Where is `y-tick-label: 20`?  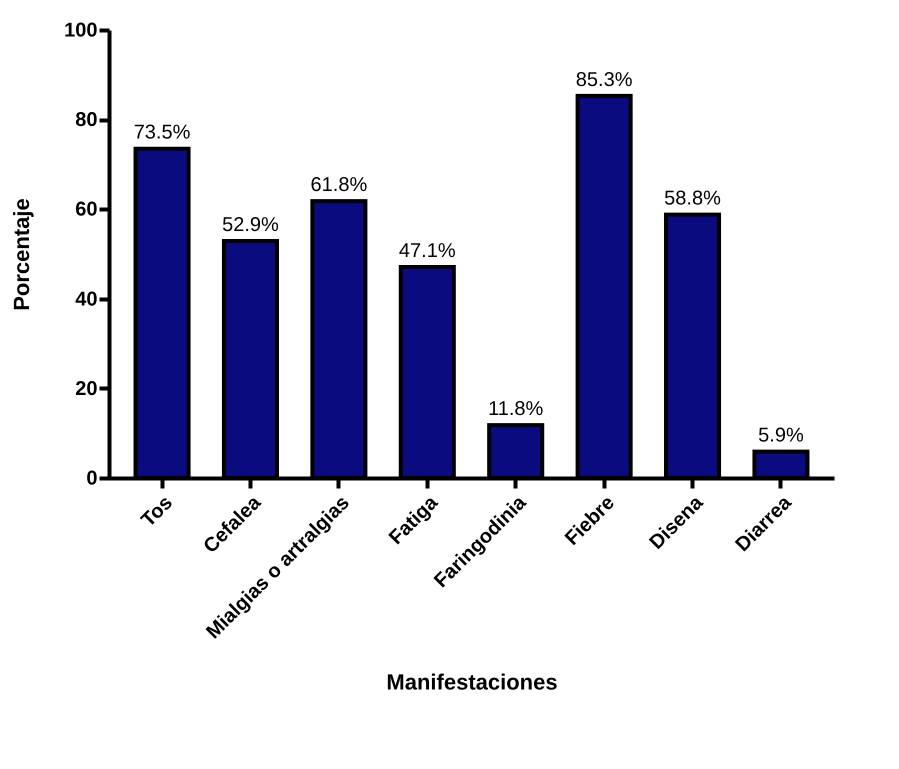
y-tick-label: 20 is located at coordinates (86, 389).